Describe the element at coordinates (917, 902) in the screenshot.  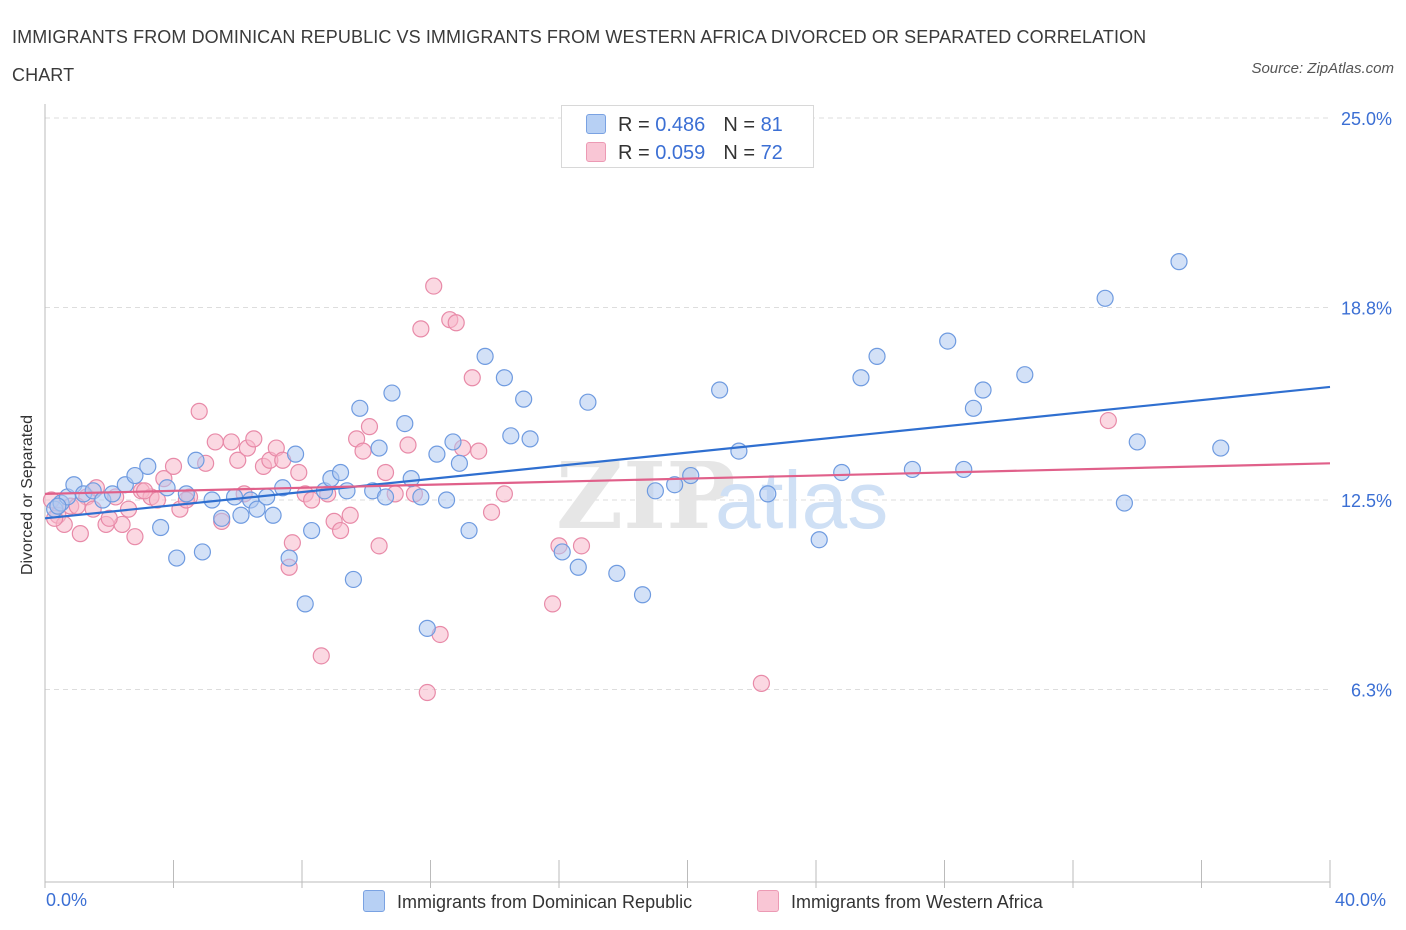
I see `bottom-legend-label: Immigrants from Western Africa` at that location.